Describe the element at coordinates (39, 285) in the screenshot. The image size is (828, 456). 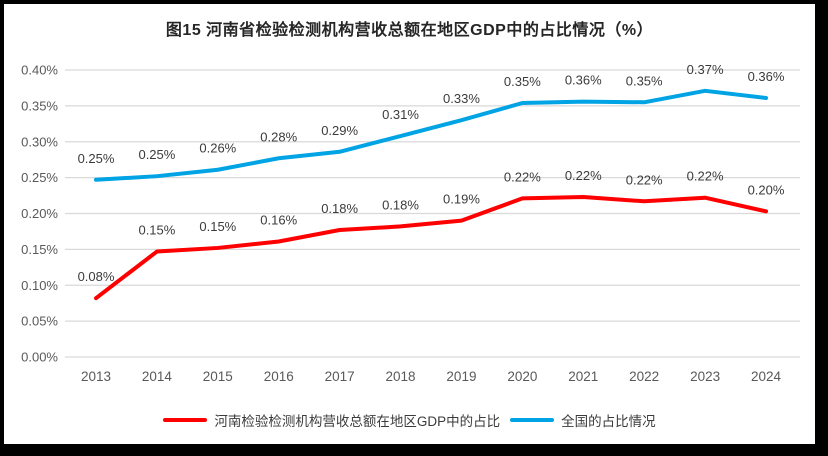
I see `y-axis-tick-label: 0.10%` at that location.